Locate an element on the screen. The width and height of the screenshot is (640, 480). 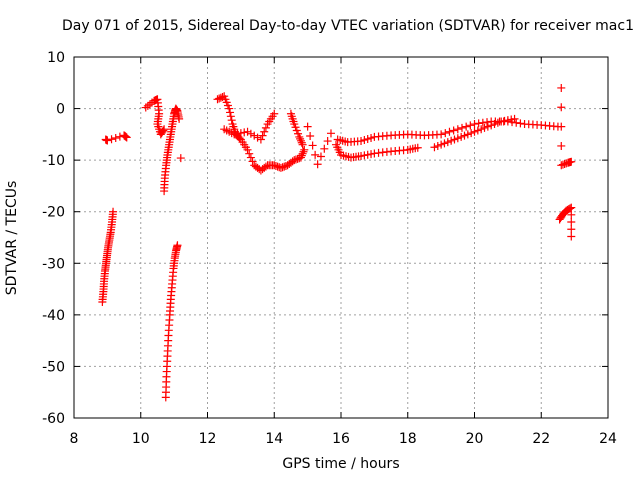
y-tick-label: -10 is located at coordinates (53, 161).